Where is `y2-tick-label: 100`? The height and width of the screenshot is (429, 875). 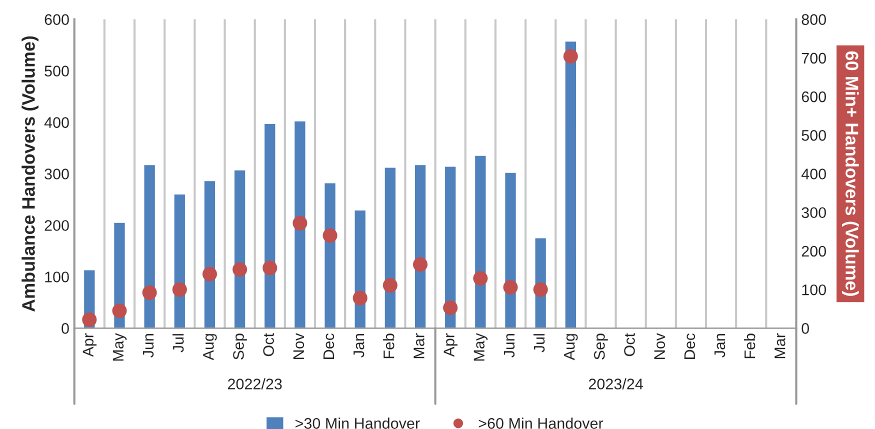
y2-tick-label: 100 is located at coordinates (814, 290).